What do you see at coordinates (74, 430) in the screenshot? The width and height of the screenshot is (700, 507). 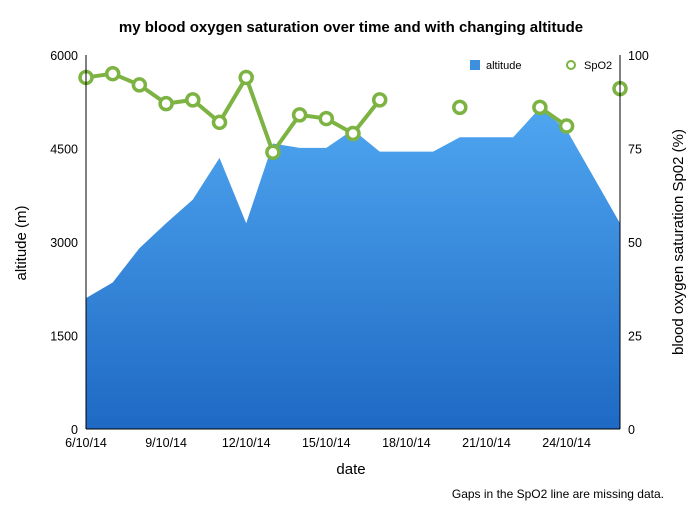 I see `left-tick-label: 0` at bounding box center [74, 430].